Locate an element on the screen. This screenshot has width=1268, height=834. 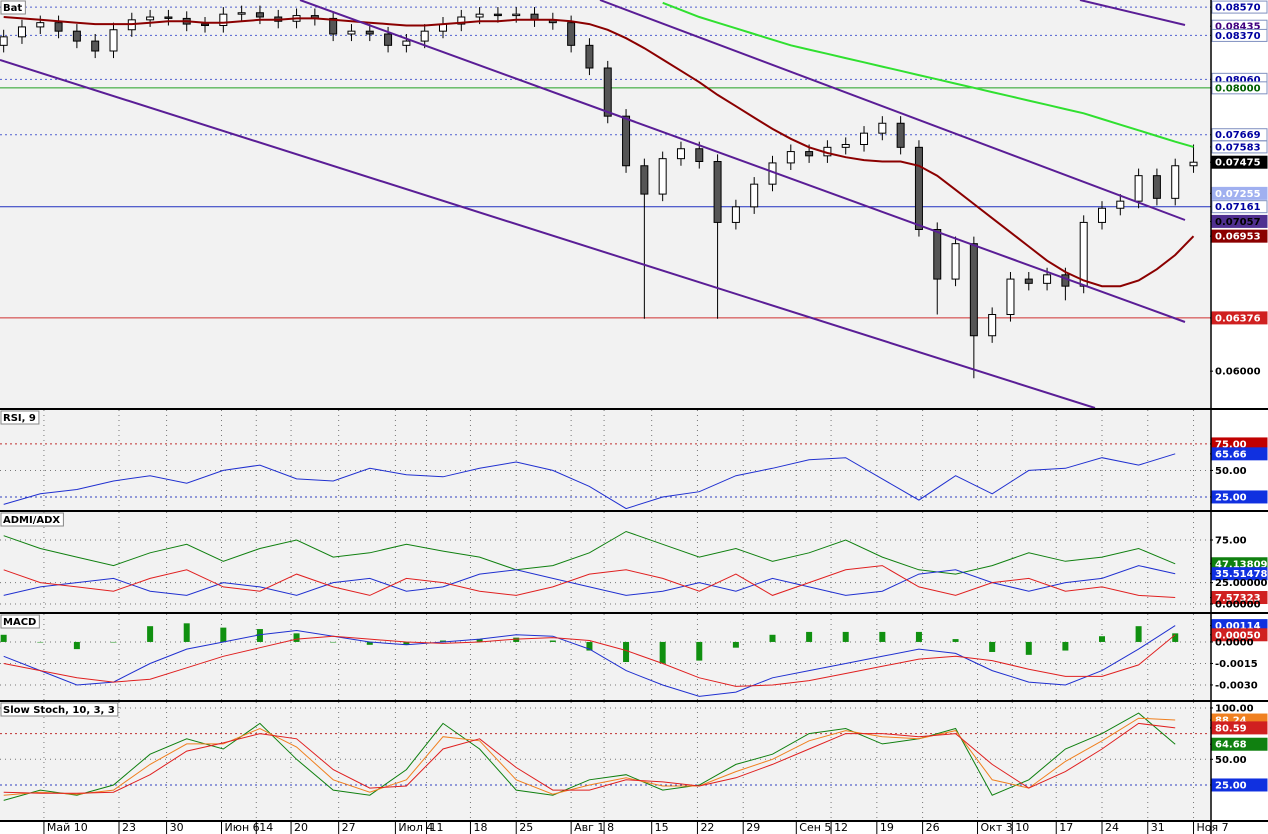
panel-title: MACD is located at coordinates (19, 622).